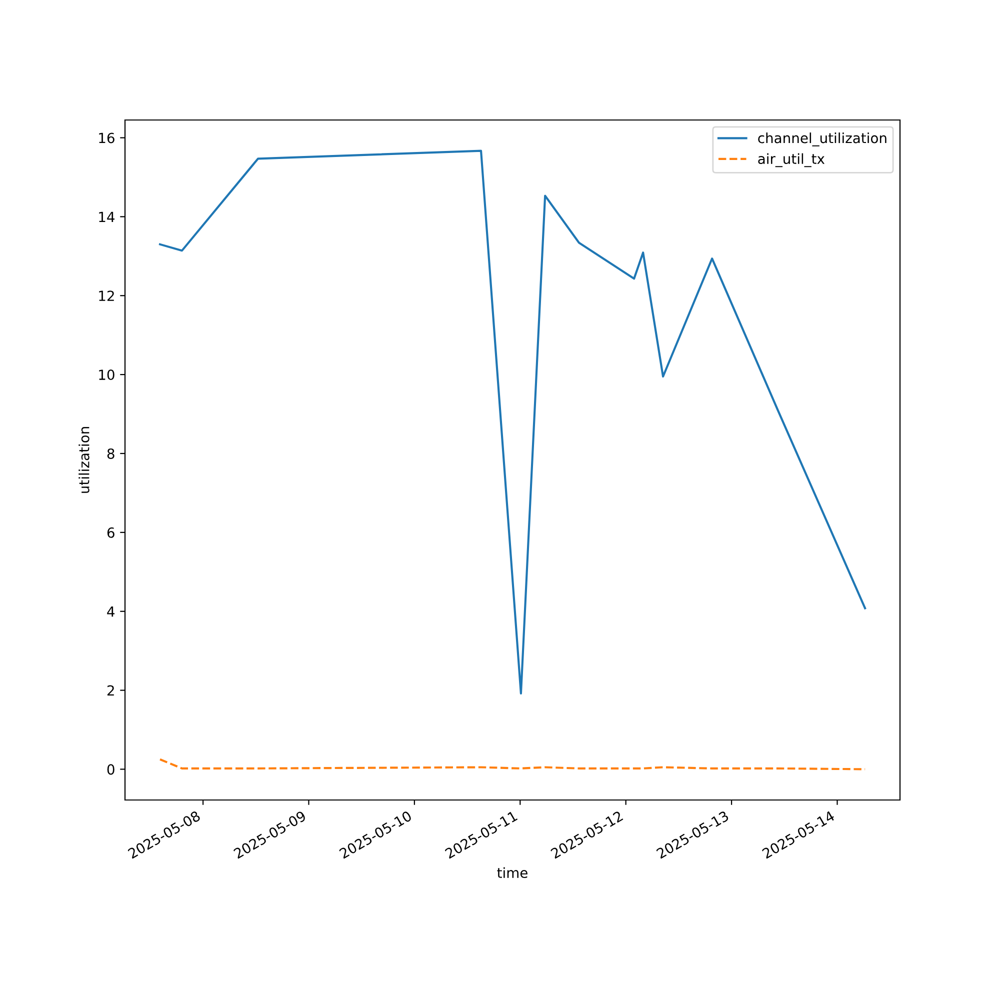  Describe the element at coordinates (106, 375) in the screenshot. I see `y-tick-label: 10` at that location.